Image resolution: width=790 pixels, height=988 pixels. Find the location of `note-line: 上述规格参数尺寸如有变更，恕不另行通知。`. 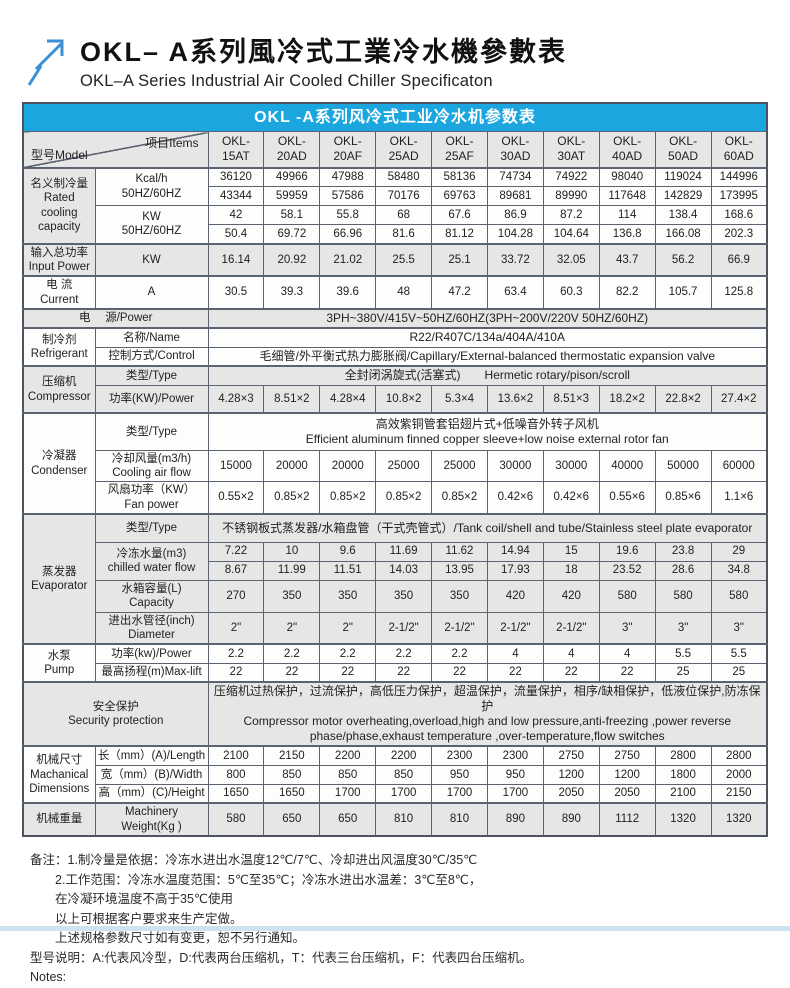

note-line: 上述规格参数尺寸如有变更，恕不另行通知。 is located at coordinates (168, 938).